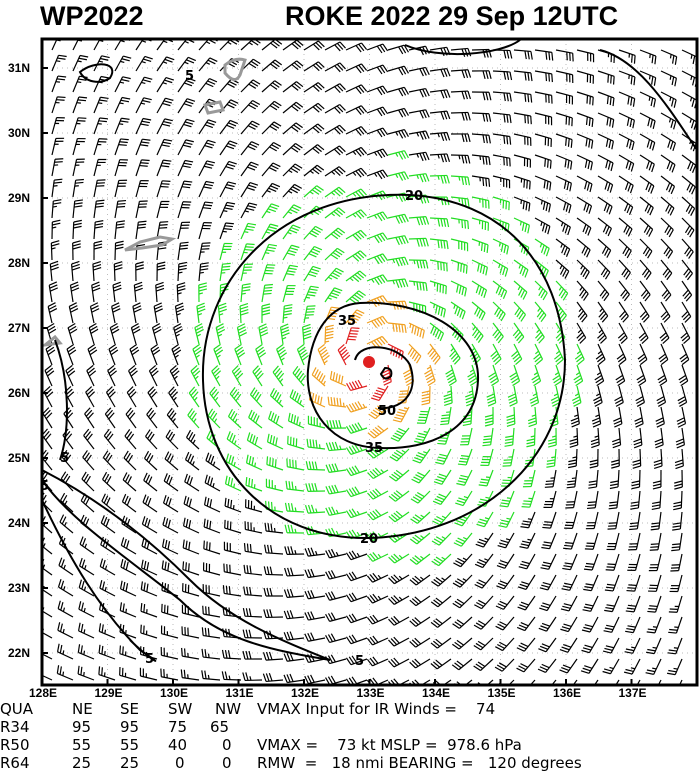 This screenshot has width=699, height=772. I want to click on coastlines, so click(144, 202).